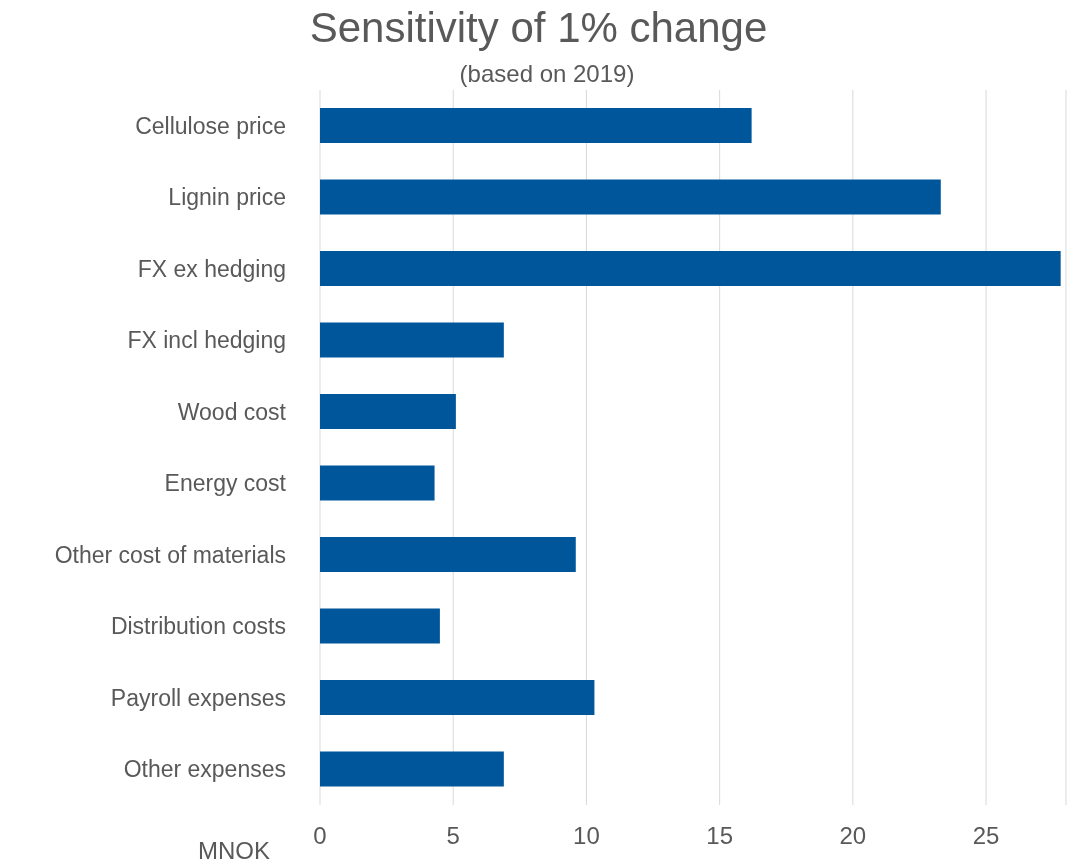  What do you see at coordinates (204, 769) in the screenshot?
I see `y-tick-label: Other expenses` at bounding box center [204, 769].